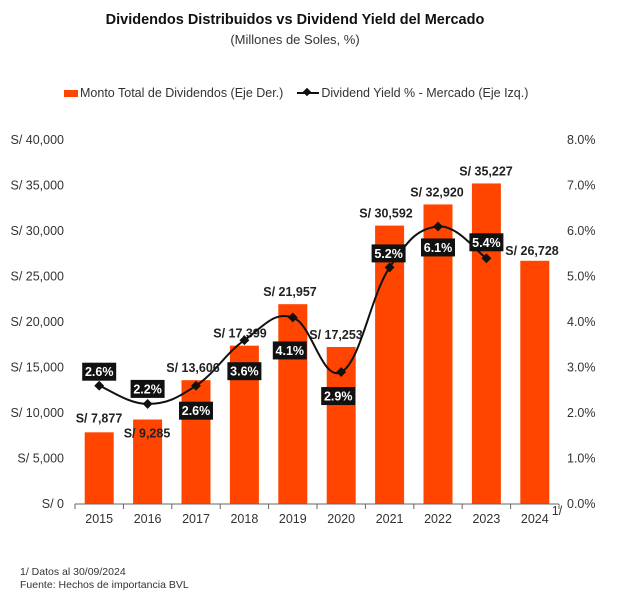 The height and width of the screenshot is (599, 620). What do you see at coordinates (147, 434) in the screenshot?
I see `bar-value-label: S/ 9,285` at bounding box center [147, 434].